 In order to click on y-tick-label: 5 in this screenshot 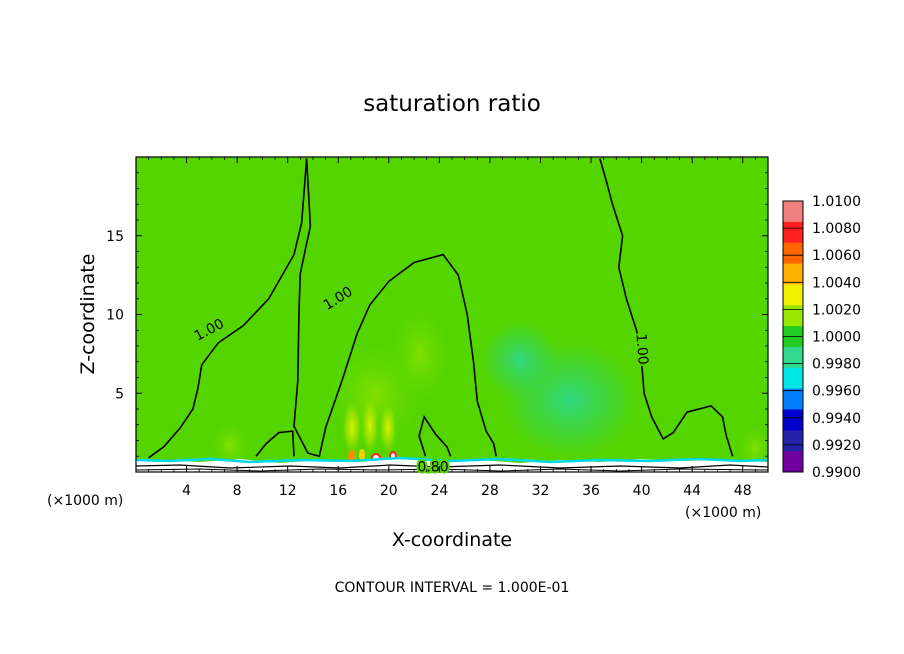, I will do `click(119, 394)`.